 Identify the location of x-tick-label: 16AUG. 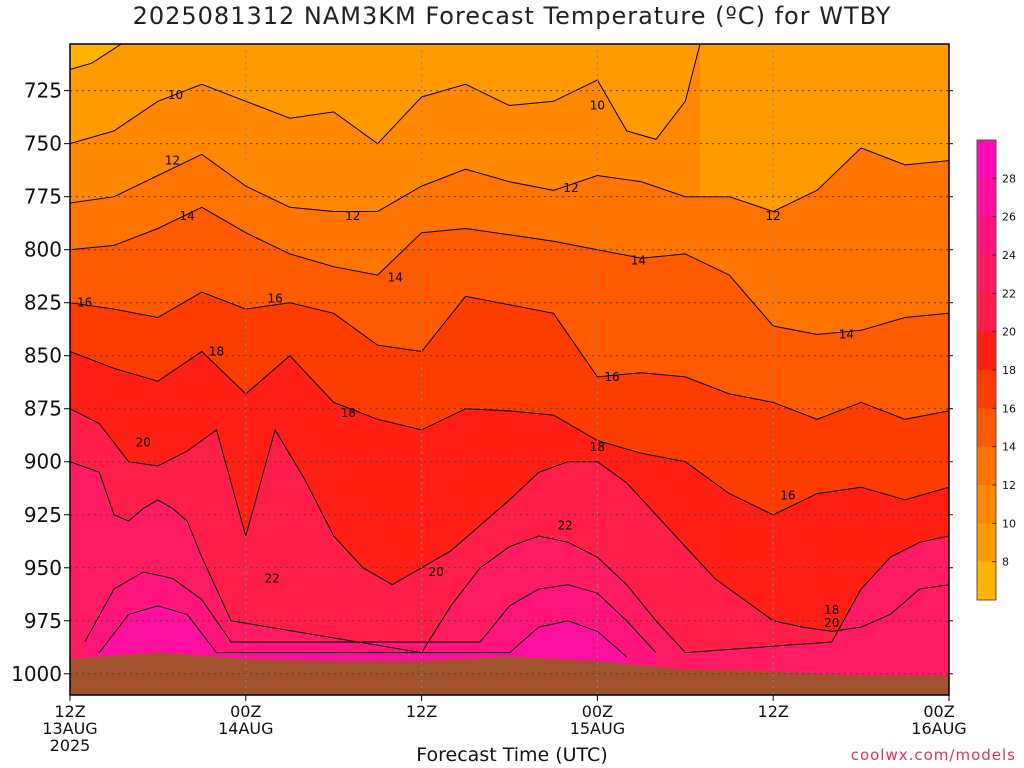
(938, 728).